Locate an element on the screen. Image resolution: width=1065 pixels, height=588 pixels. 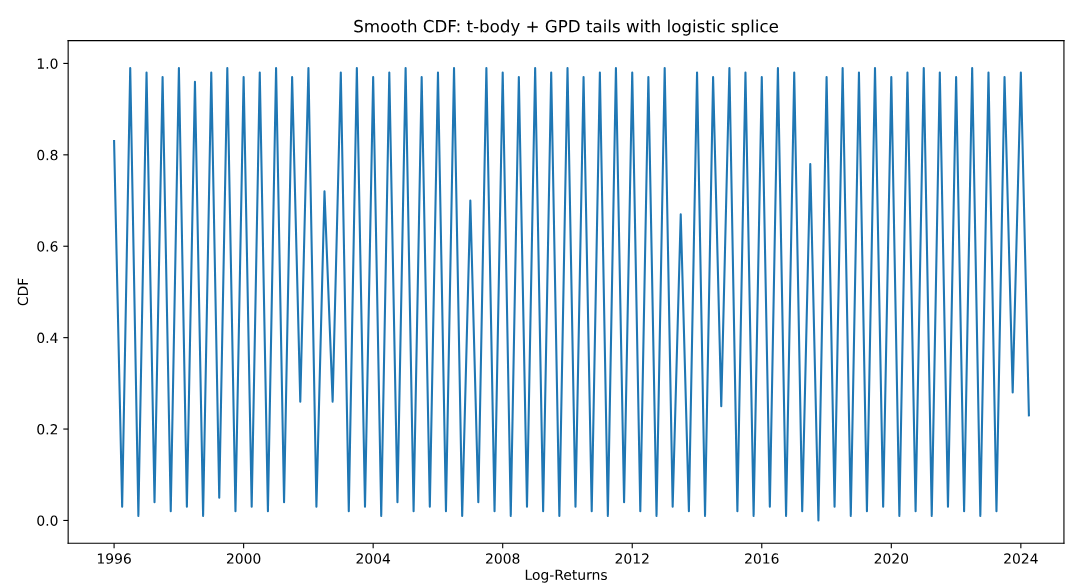
x-tick-label: 2004 is located at coordinates (373, 558).